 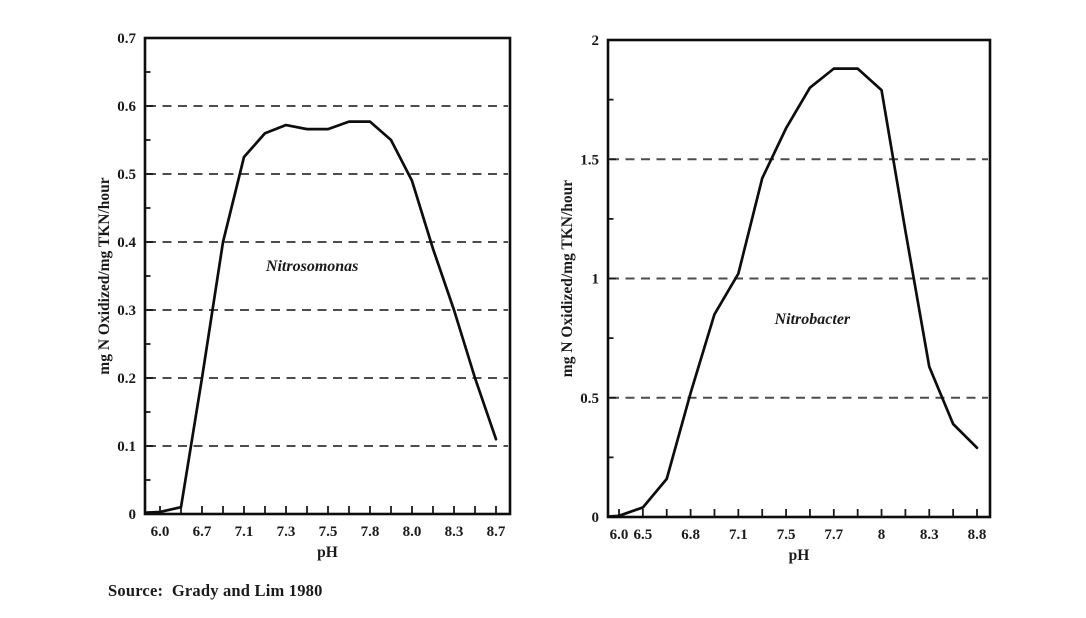 What do you see at coordinates (596, 41) in the screenshot?
I see `y-tick-label: 2` at bounding box center [596, 41].